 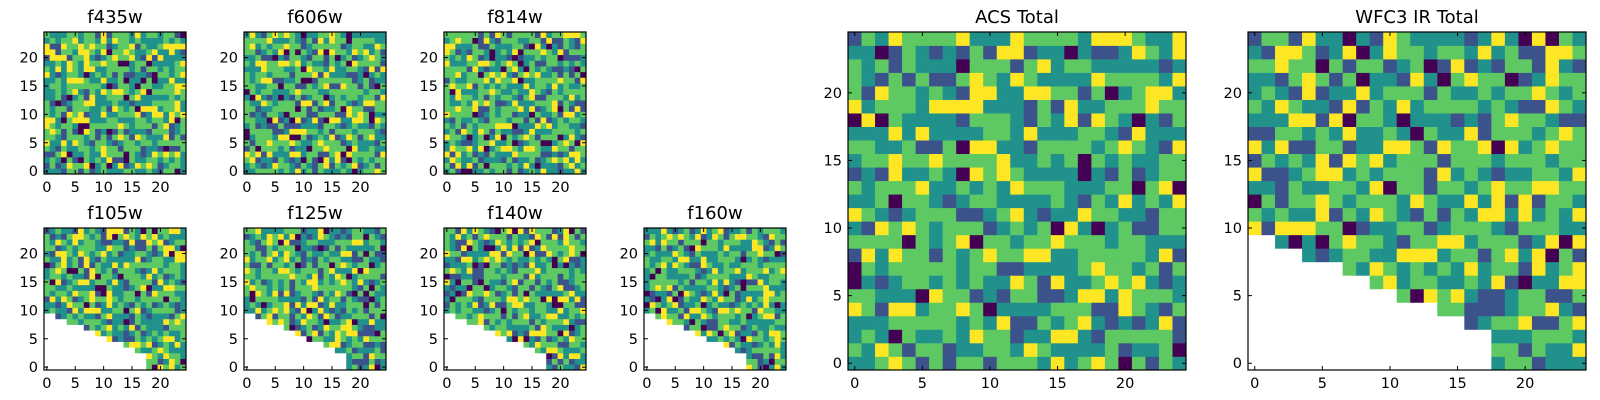 What do you see at coordinates (315, 299) in the screenshot?
I see `axes-frame` at bounding box center [315, 299].